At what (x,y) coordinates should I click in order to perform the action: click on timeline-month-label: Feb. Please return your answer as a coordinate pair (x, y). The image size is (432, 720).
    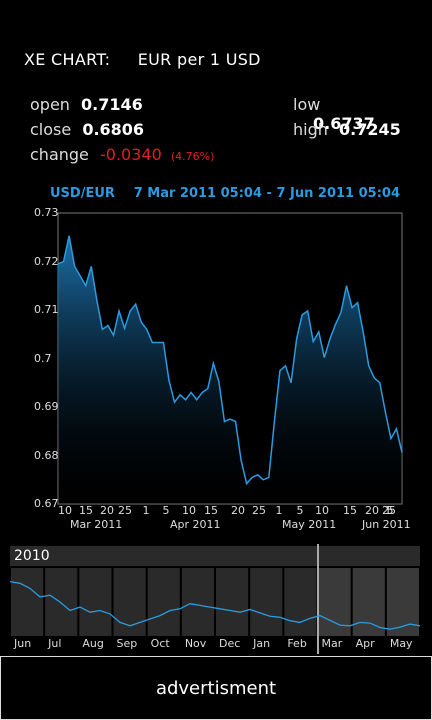
    Looking at the image, I should click on (297, 643).